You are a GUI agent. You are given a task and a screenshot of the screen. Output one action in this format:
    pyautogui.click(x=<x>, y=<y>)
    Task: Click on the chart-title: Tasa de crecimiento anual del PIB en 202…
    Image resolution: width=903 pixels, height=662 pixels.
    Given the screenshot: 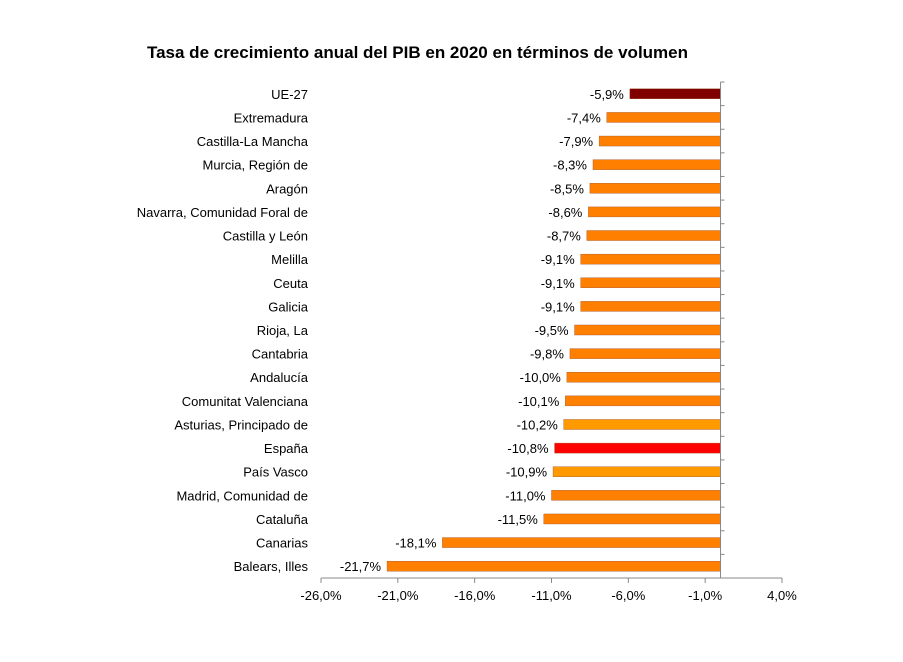 What is the action you would take?
    pyautogui.click(x=417, y=52)
    